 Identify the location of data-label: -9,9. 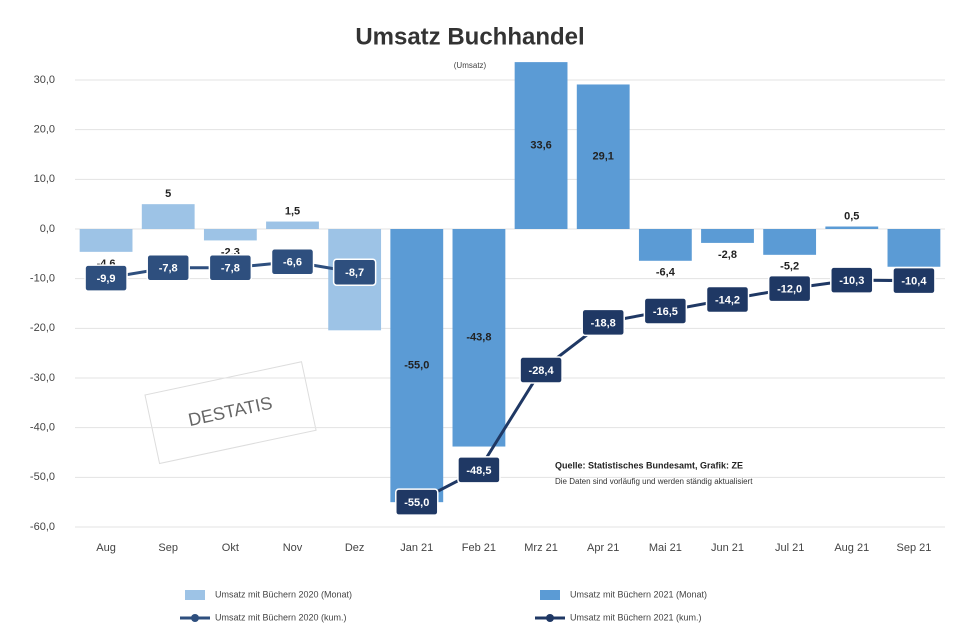
(106, 279).